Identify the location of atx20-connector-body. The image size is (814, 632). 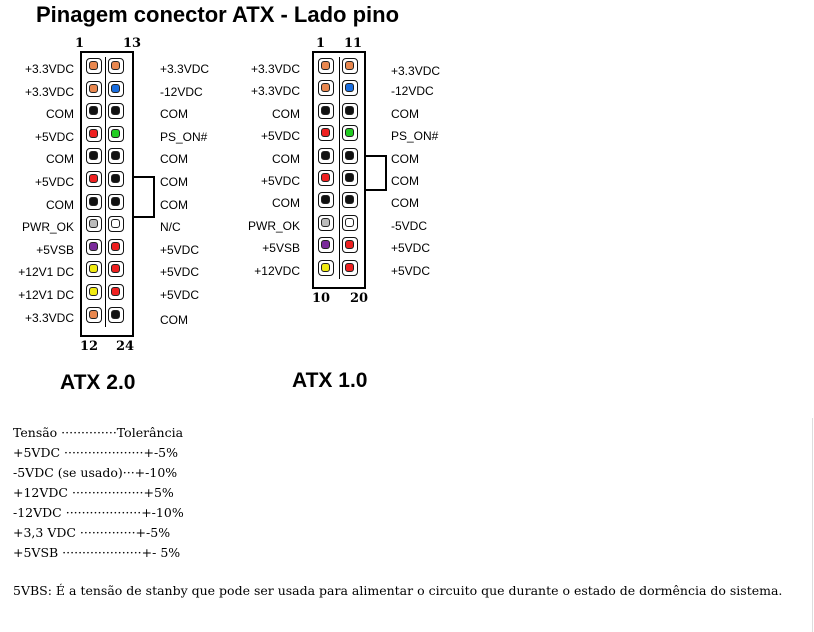
(107, 194).